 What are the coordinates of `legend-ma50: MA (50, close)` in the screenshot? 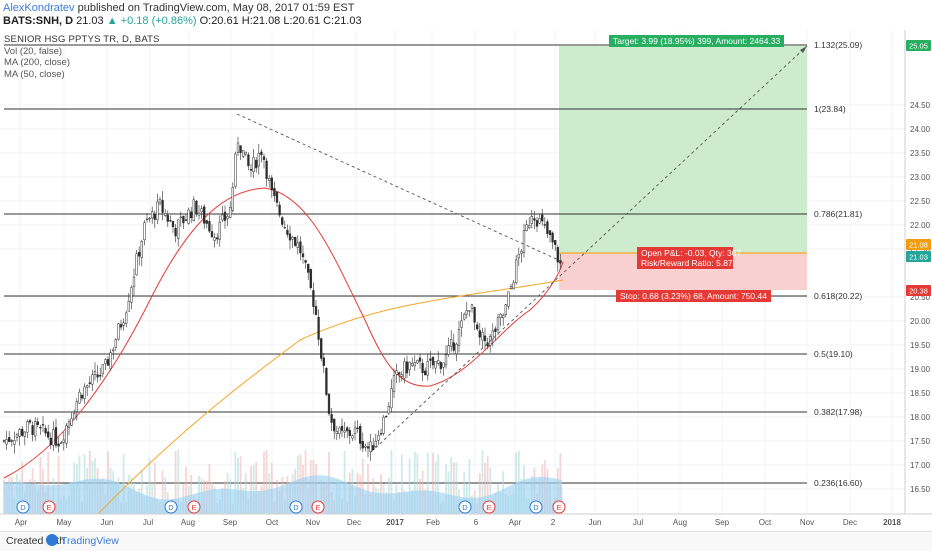 It's located at (34, 74).